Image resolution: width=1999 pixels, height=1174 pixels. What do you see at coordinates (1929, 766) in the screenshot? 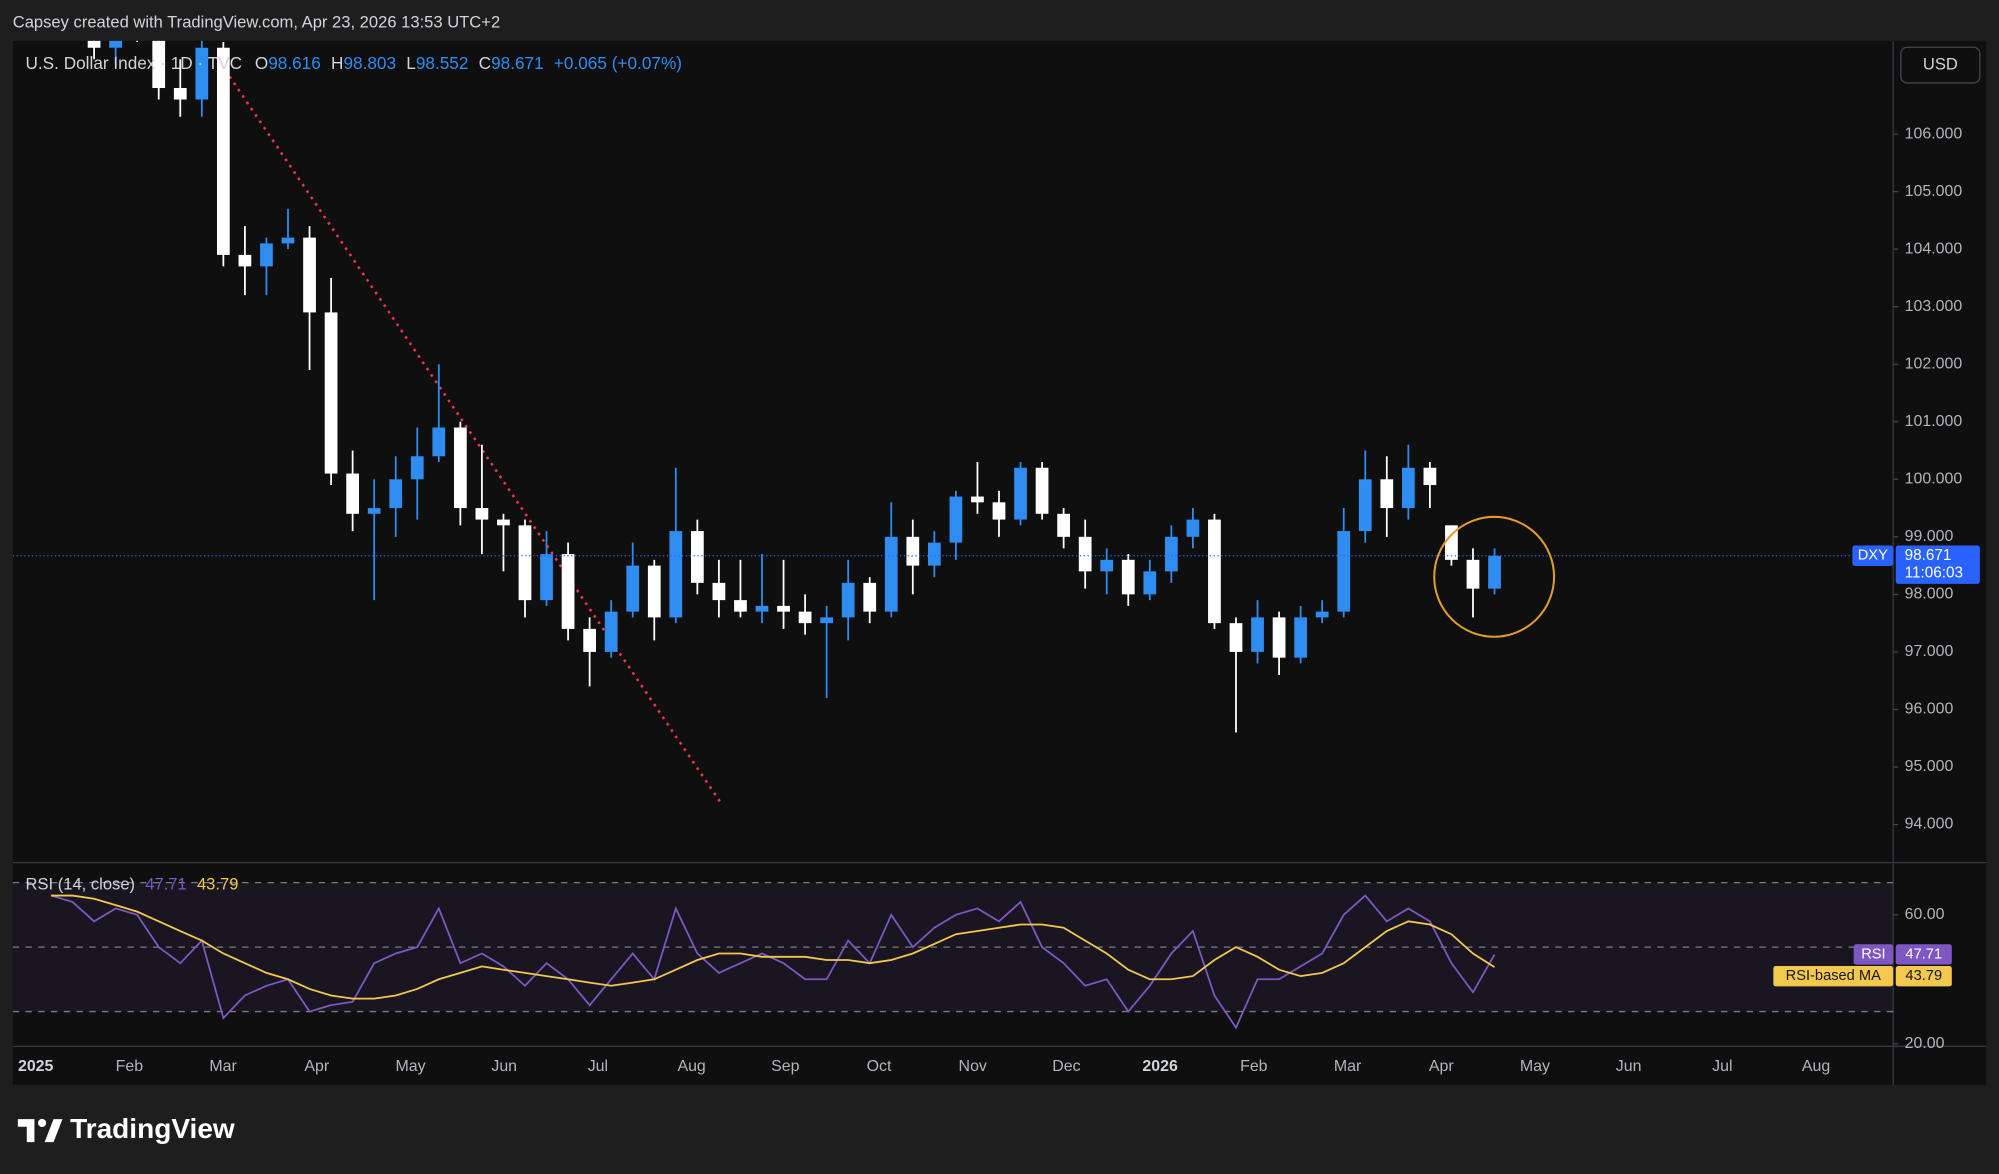
I see `y-tick-label: 95.000` at bounding box center [1929, 766].